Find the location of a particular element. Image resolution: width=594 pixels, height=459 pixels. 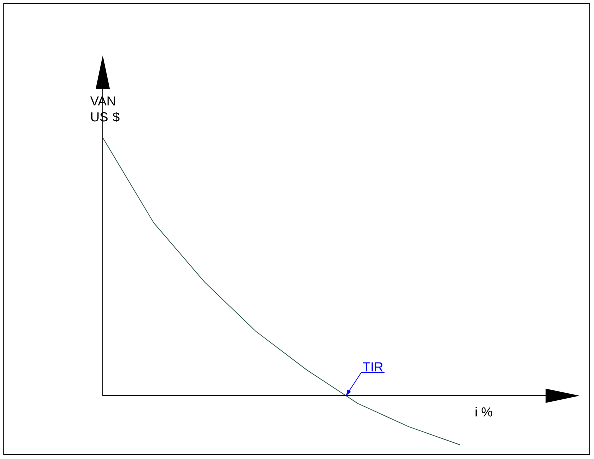

annotation: TIR is located at coordinates (373, 367).